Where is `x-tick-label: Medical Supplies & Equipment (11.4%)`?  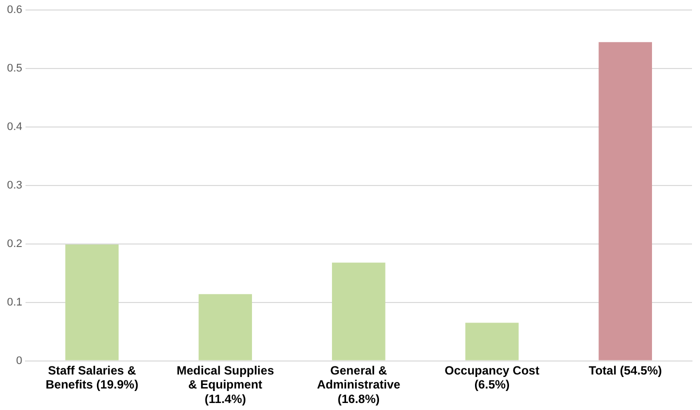 x-tick-label: Medical Supplies & Equipment (11.4%) is located at coordinates (225, 384).